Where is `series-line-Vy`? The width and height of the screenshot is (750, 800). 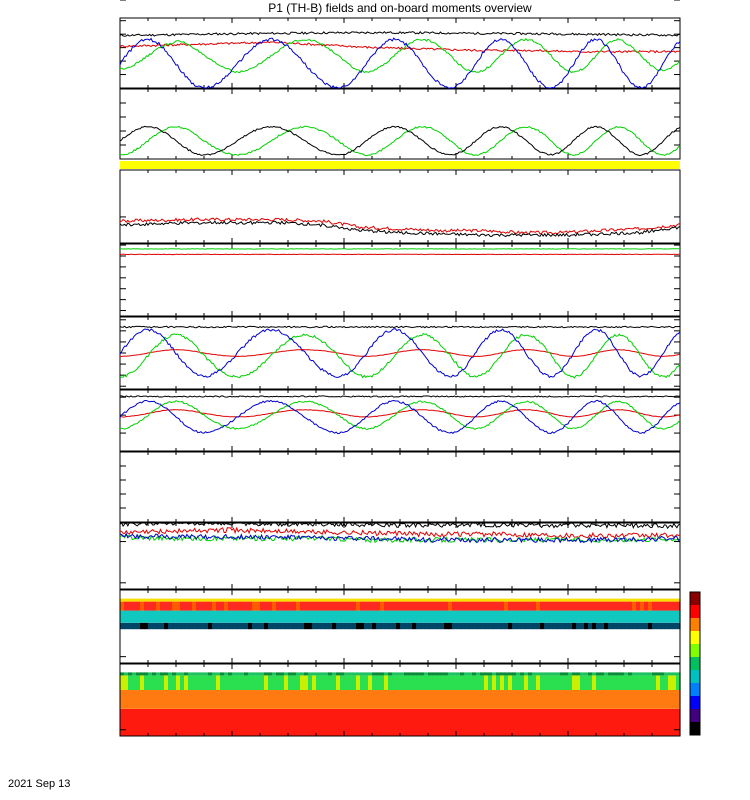 series-line-Vy is located at coordinates (400, 355).